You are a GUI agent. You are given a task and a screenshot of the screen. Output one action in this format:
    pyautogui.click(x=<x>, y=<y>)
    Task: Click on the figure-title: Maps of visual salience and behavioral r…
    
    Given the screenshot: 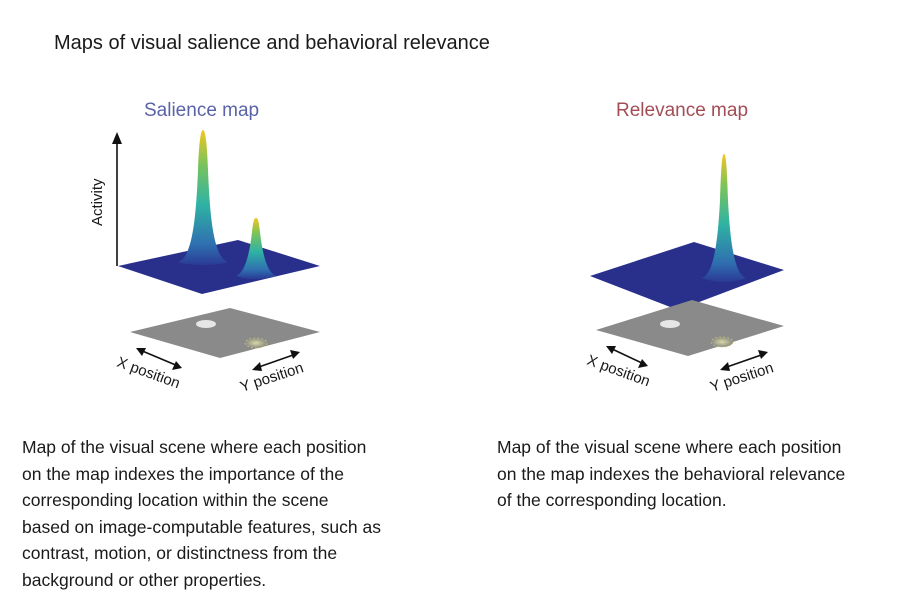 What is the action you would take?
    pyautogui.click(x=272, y=43)
    